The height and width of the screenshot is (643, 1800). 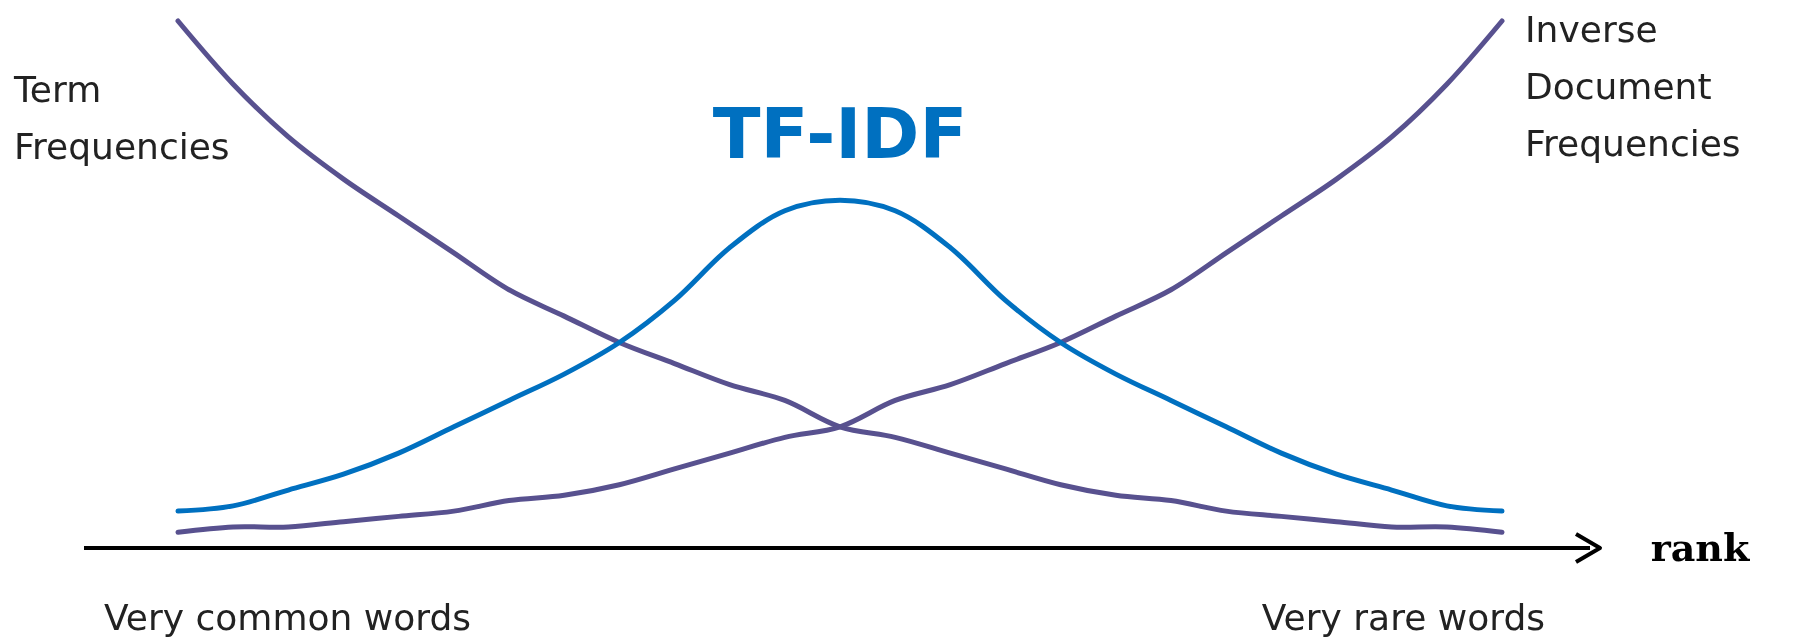 What do you see at coordinates (1700, 547) in the screenshot?
I see `x-axis-title: rank` at bounding box center [1700, 547].